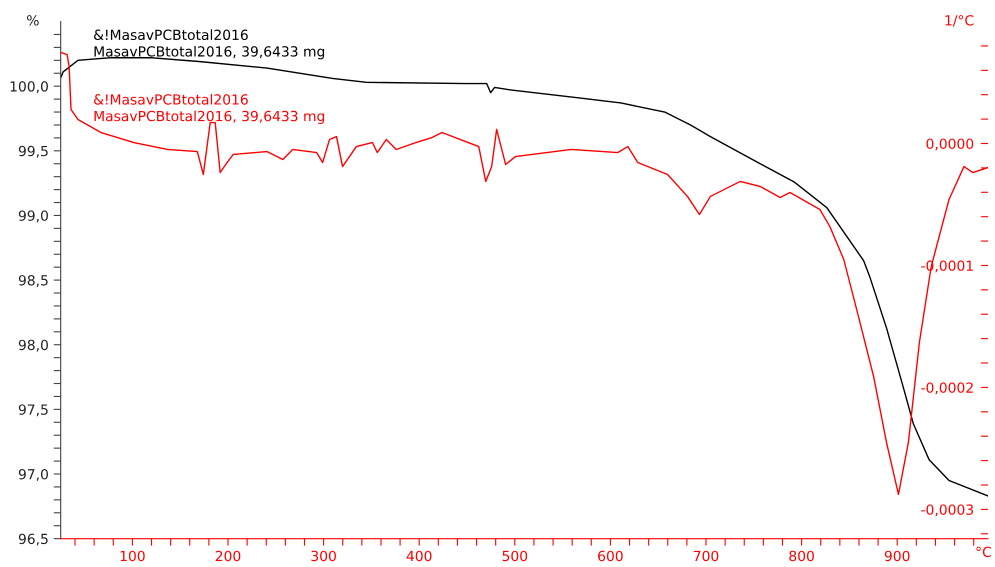  I want to click on x-tick-label: 100, so click(132, 556).